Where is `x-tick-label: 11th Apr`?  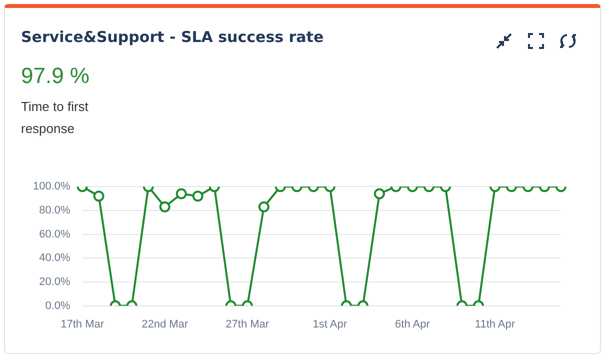 x-tick-label: 11th Apr is located at coordinates (495, 324).